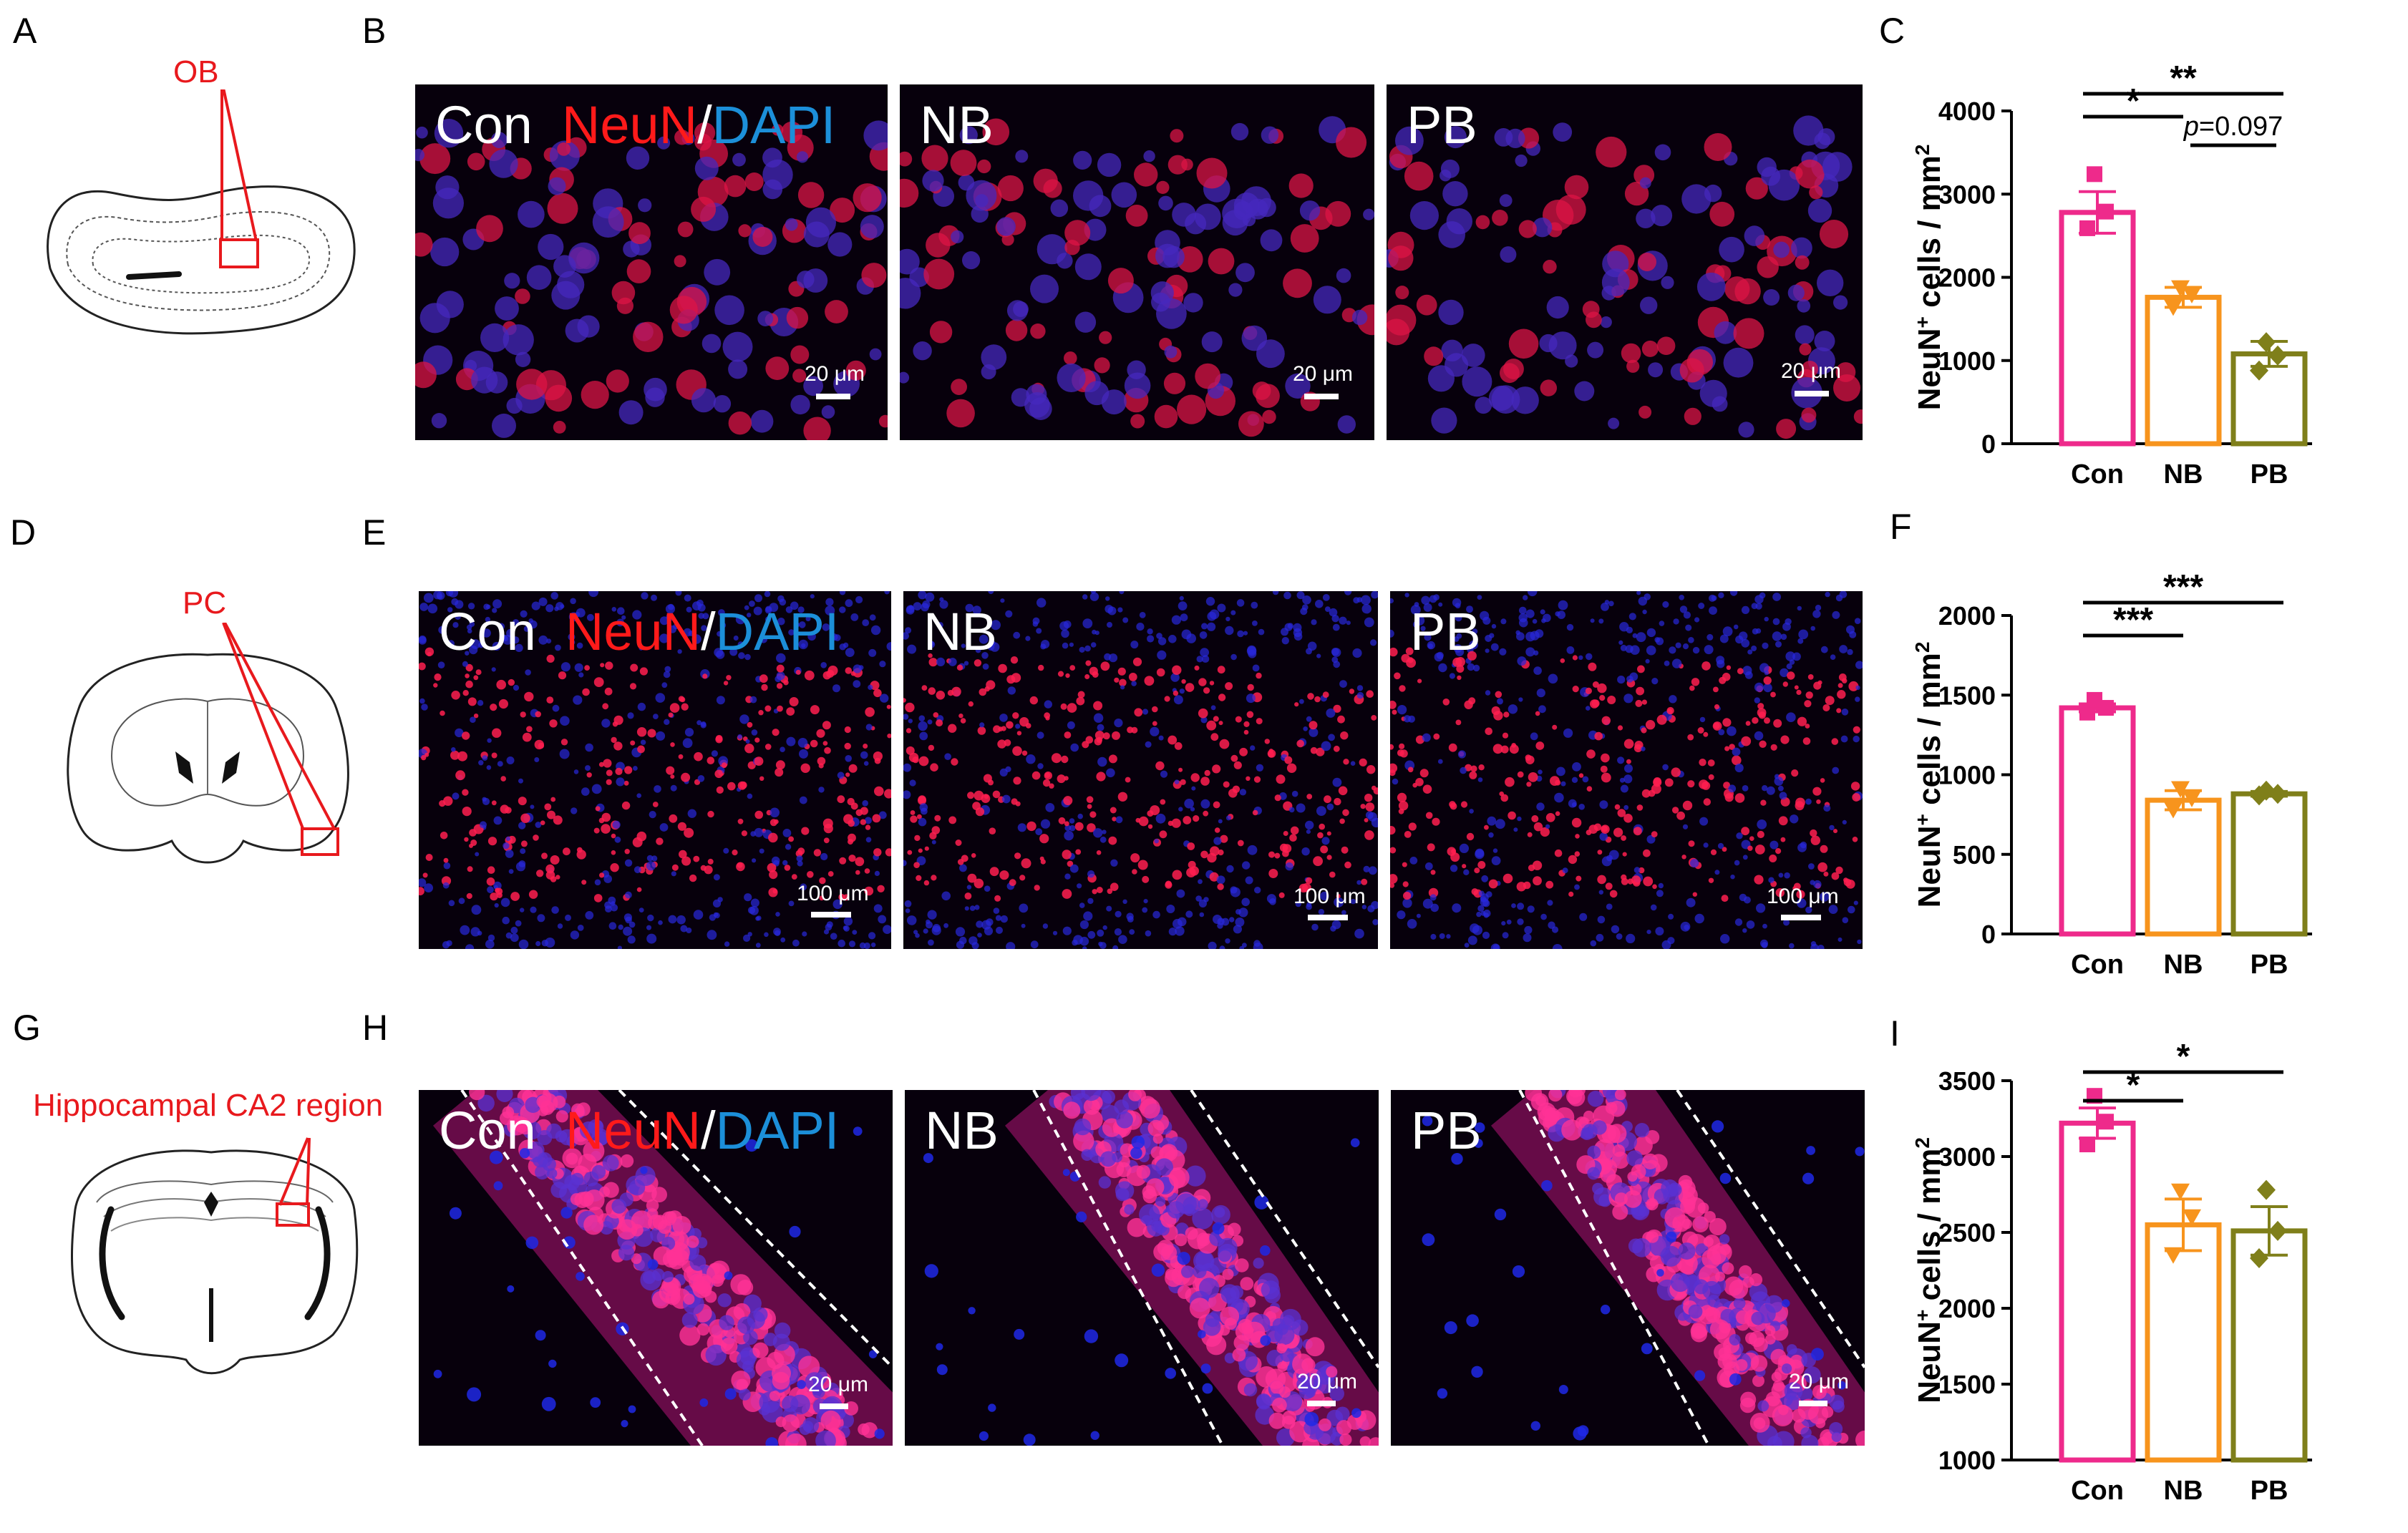 The image size is (2408, 1533). I want to click on micrograph-b-nb: NB 20 μm, so click(1137, 262).